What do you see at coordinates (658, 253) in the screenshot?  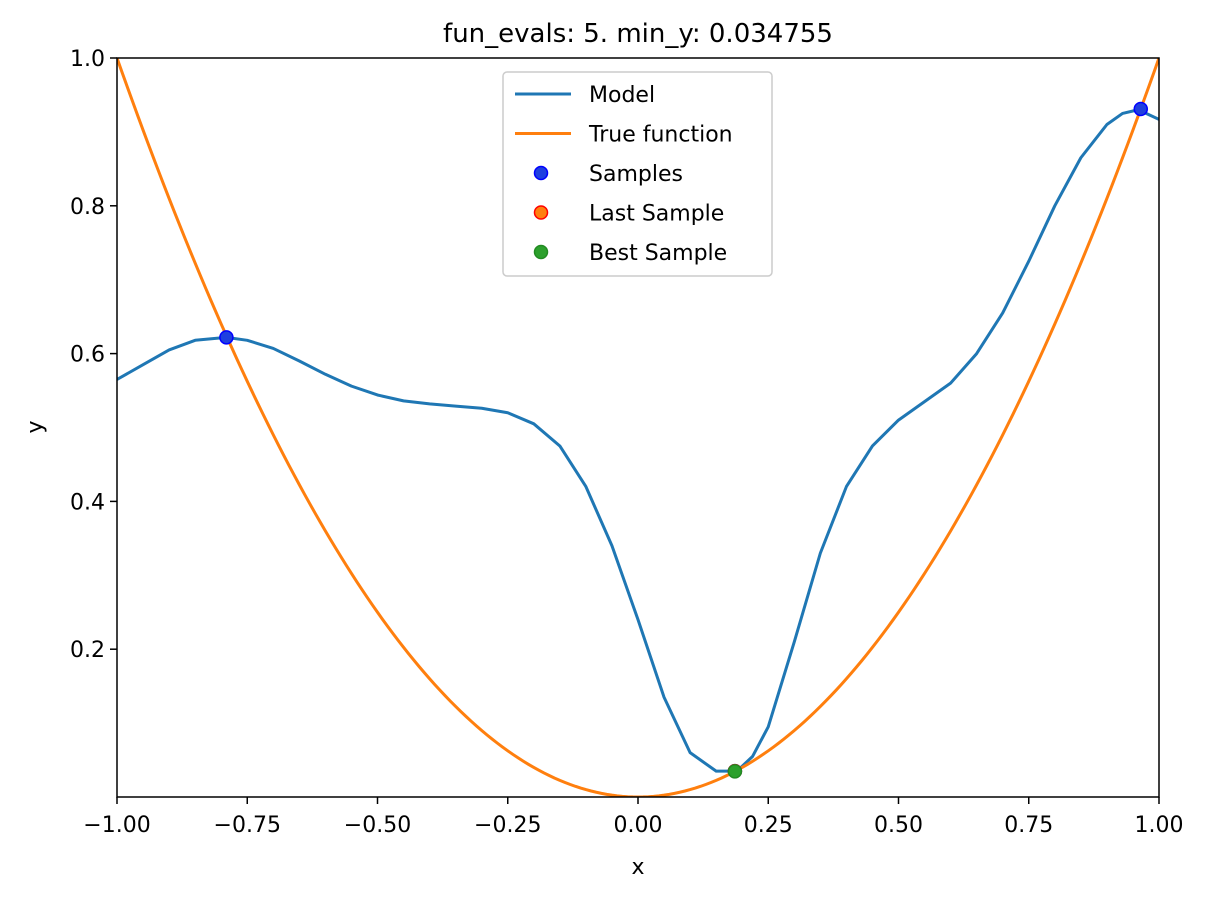 I see `legend-label-best-sample: Best Sample` at bounding box center [658, 253].